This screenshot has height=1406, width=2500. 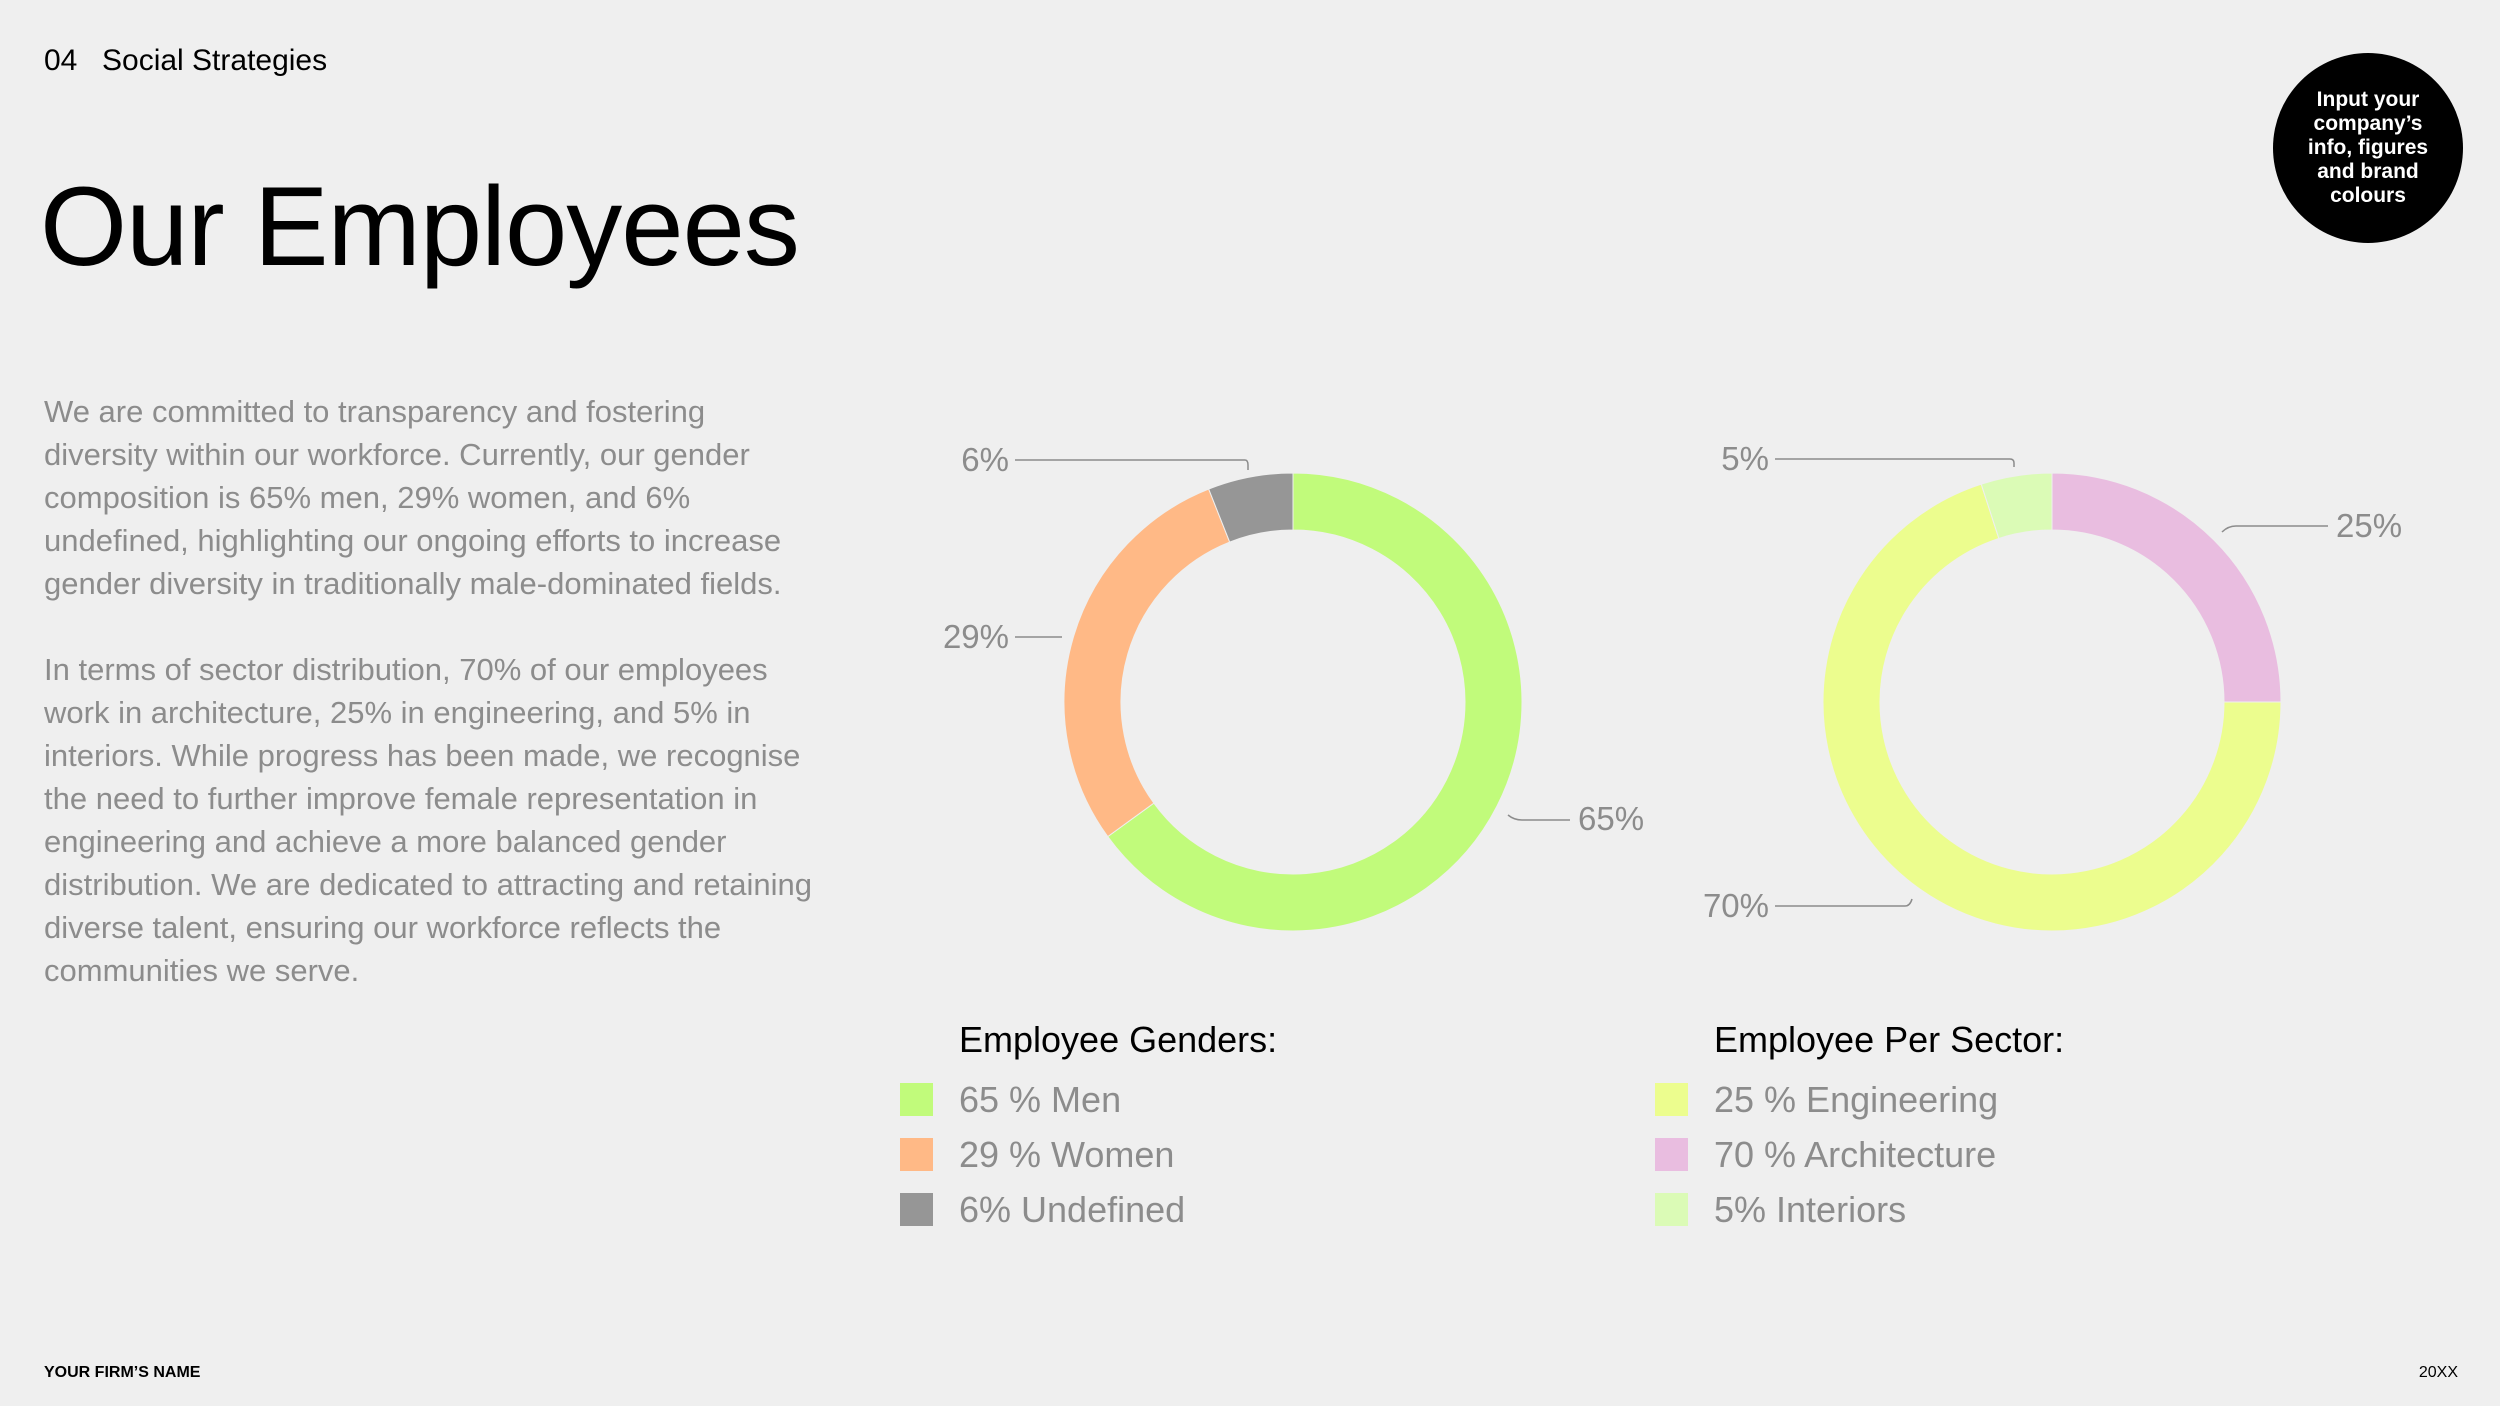 What do you see at coordinates (985, 459) in the screenshot?
I see `data-label-undefined: 6%` at bounding box center [985, 459].